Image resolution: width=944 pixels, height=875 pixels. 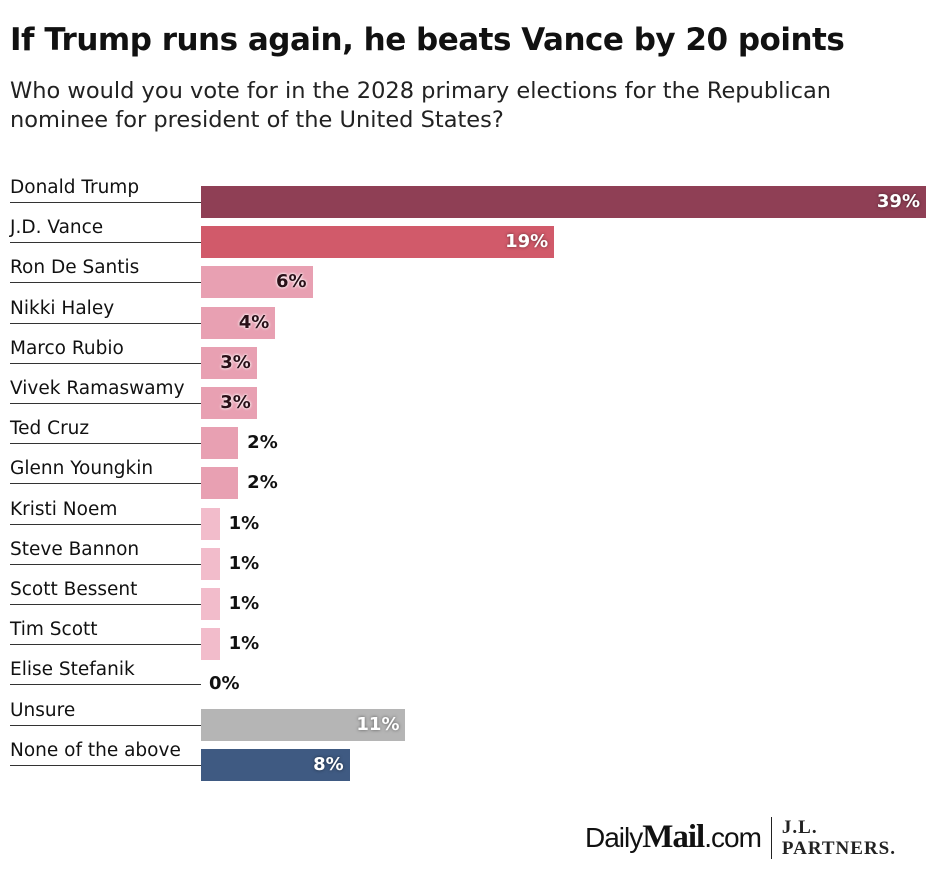 What do you see at coordinates (105, 592) in the screenshot?
I see `category-label: Scott Bessent` at bounding box center [105, 592].